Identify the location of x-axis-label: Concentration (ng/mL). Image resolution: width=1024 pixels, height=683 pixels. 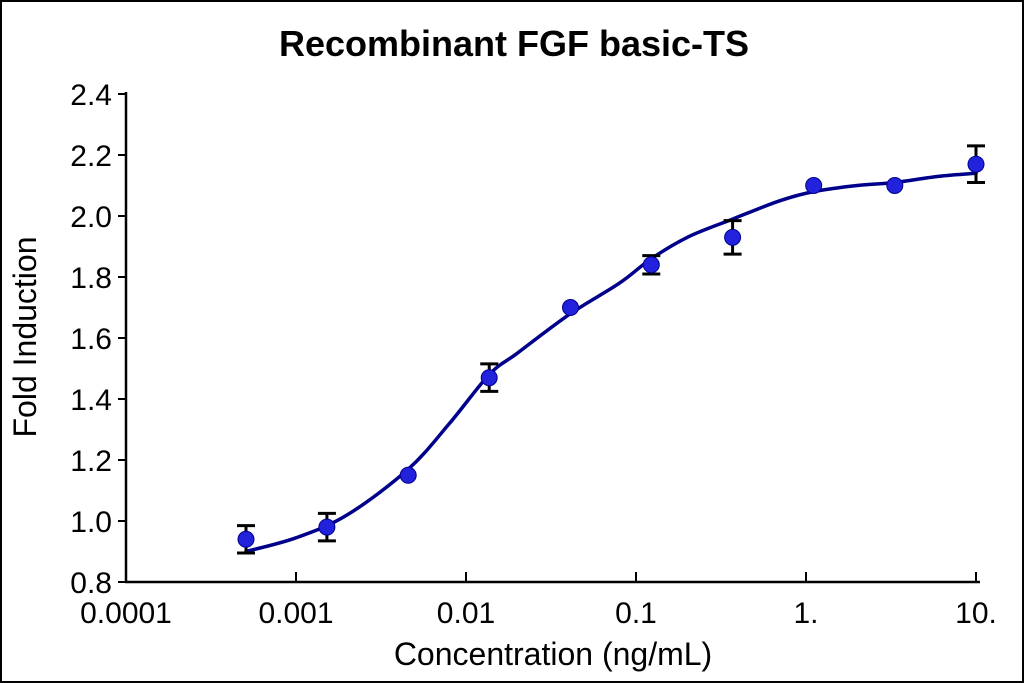
(553, 654).